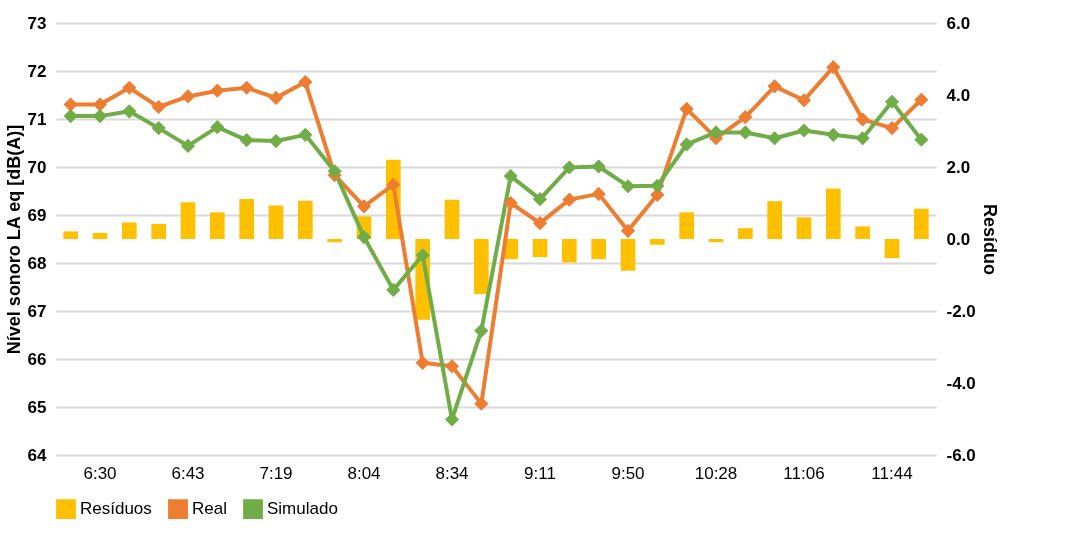 This screenshot has height=545, width=1090. What do you see at coordinates (958, 95) in the screenshot?
I see `y2-tick-label: 4.0` at bounding box center [958, 95].